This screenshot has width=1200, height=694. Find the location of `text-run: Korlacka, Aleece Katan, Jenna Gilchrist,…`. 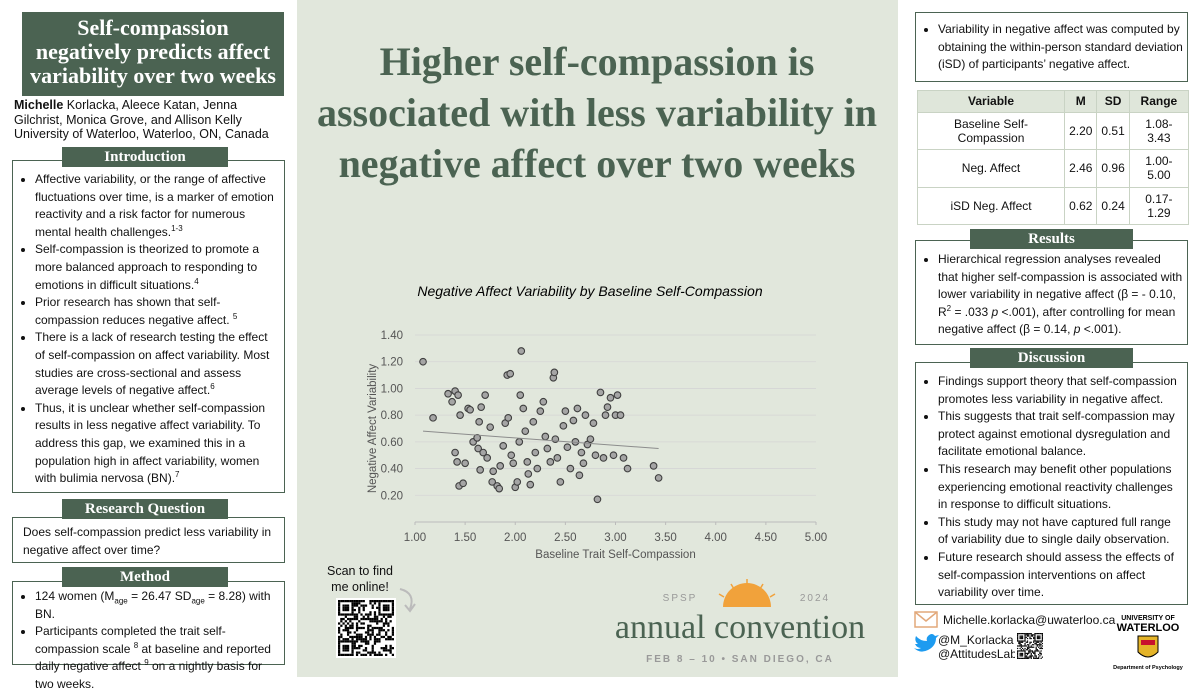

text-run: Korlacka, Aleece Katan, Jenna Gilchrist,… is located at coordinates (128, 112).